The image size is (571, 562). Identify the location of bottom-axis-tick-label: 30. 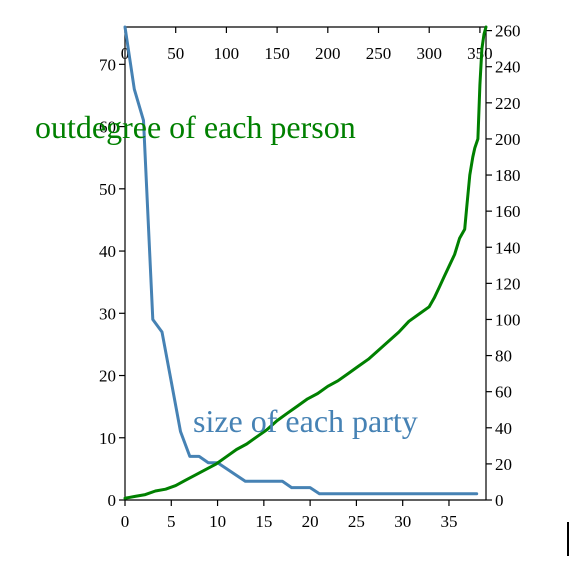
(402, 521).